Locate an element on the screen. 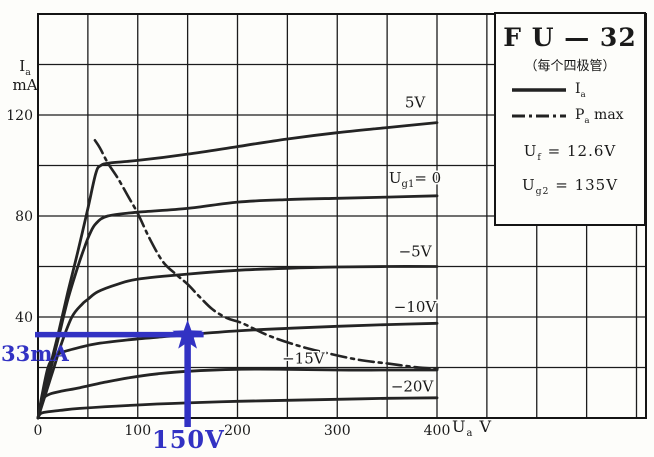 This screenshot has height=457, width=654. y-tick-80: 80 is located at coordinates (24, 217).